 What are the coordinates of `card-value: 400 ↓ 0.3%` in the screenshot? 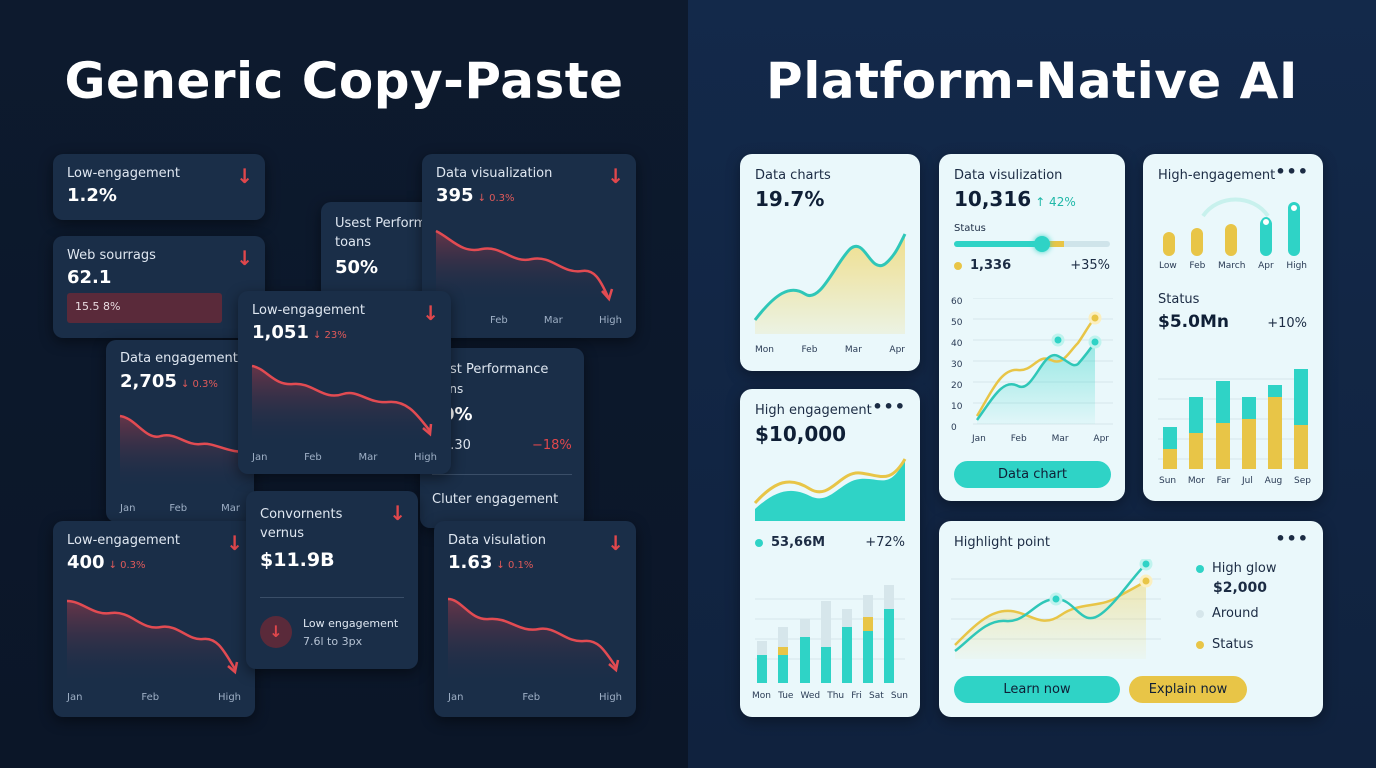 It's located at (106, 562).